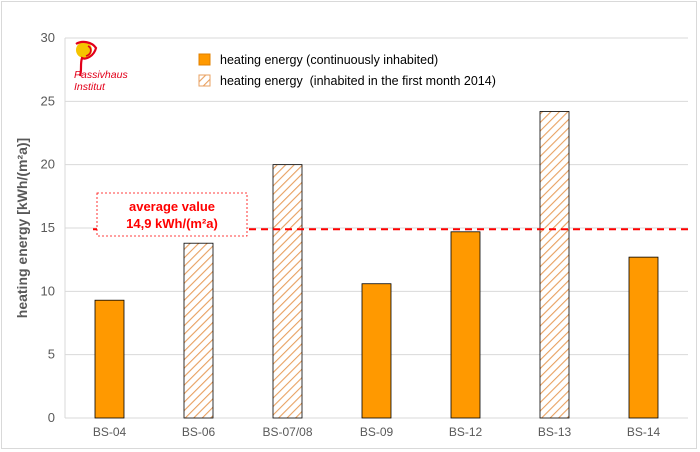 The width and height of the screenshot is (700, 452). Describe the element at coordinates (199, 432) in the screenshot. I see `x-category-label: BS-06` at that location.